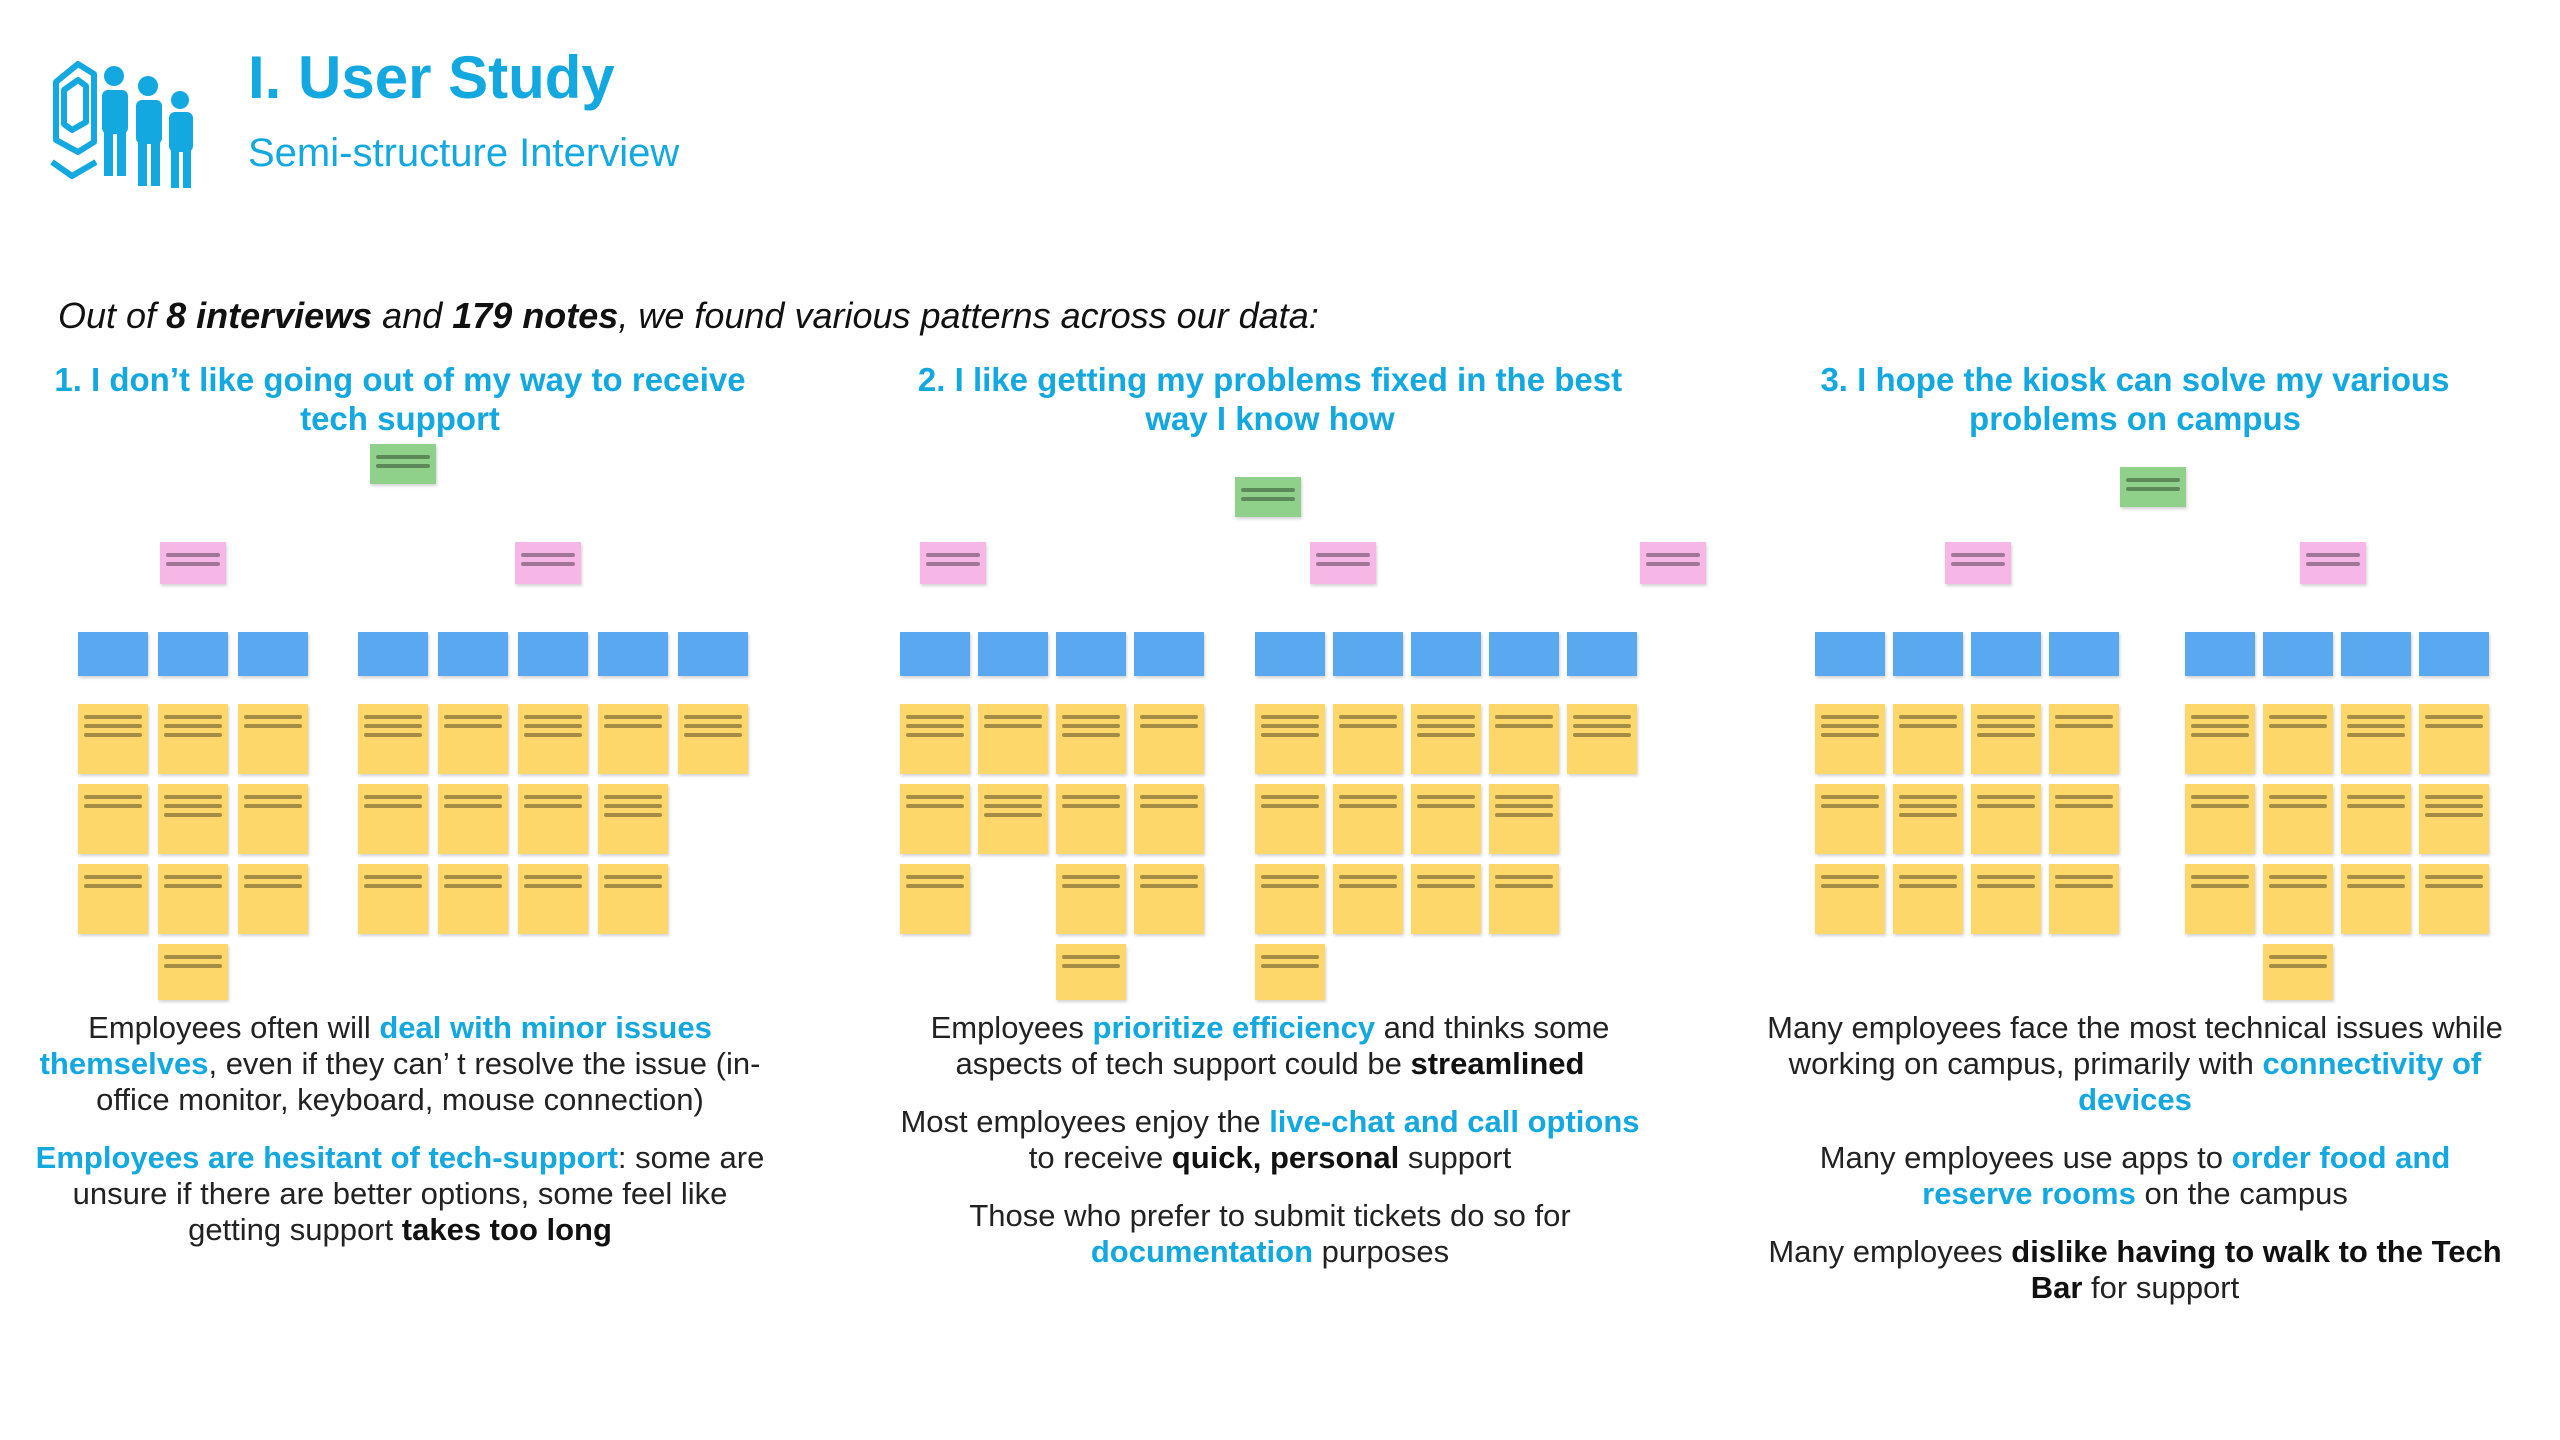 This screenshot has width=2560, height=1440. Describe the element at coordinates (375, 1045) in the screenshot. I see `finding-highlight: deal with minor issues themselves` at that location.